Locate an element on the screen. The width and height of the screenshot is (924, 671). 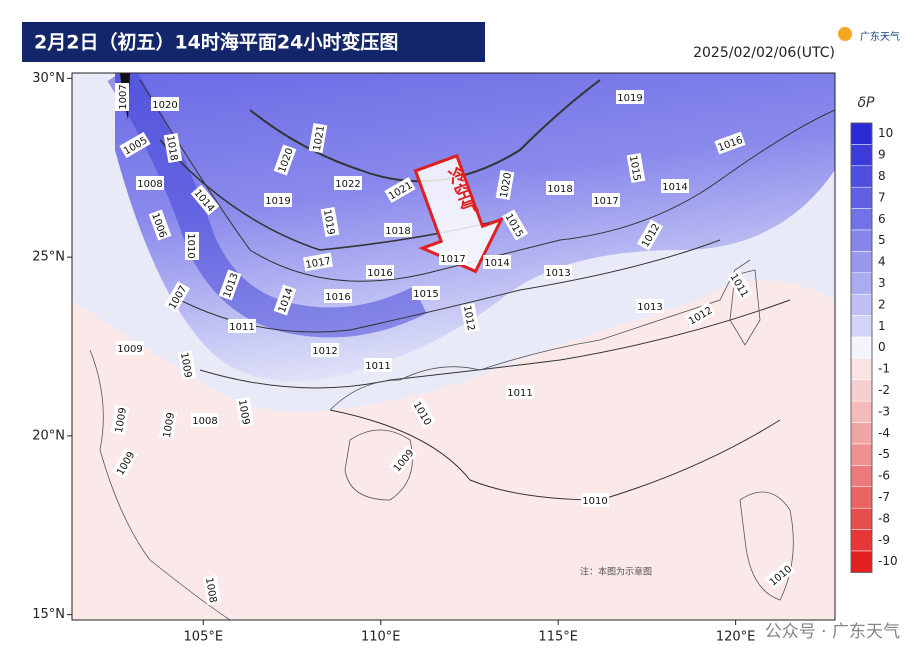
isobar-label: 1012 is located at coordinates (468, 318).